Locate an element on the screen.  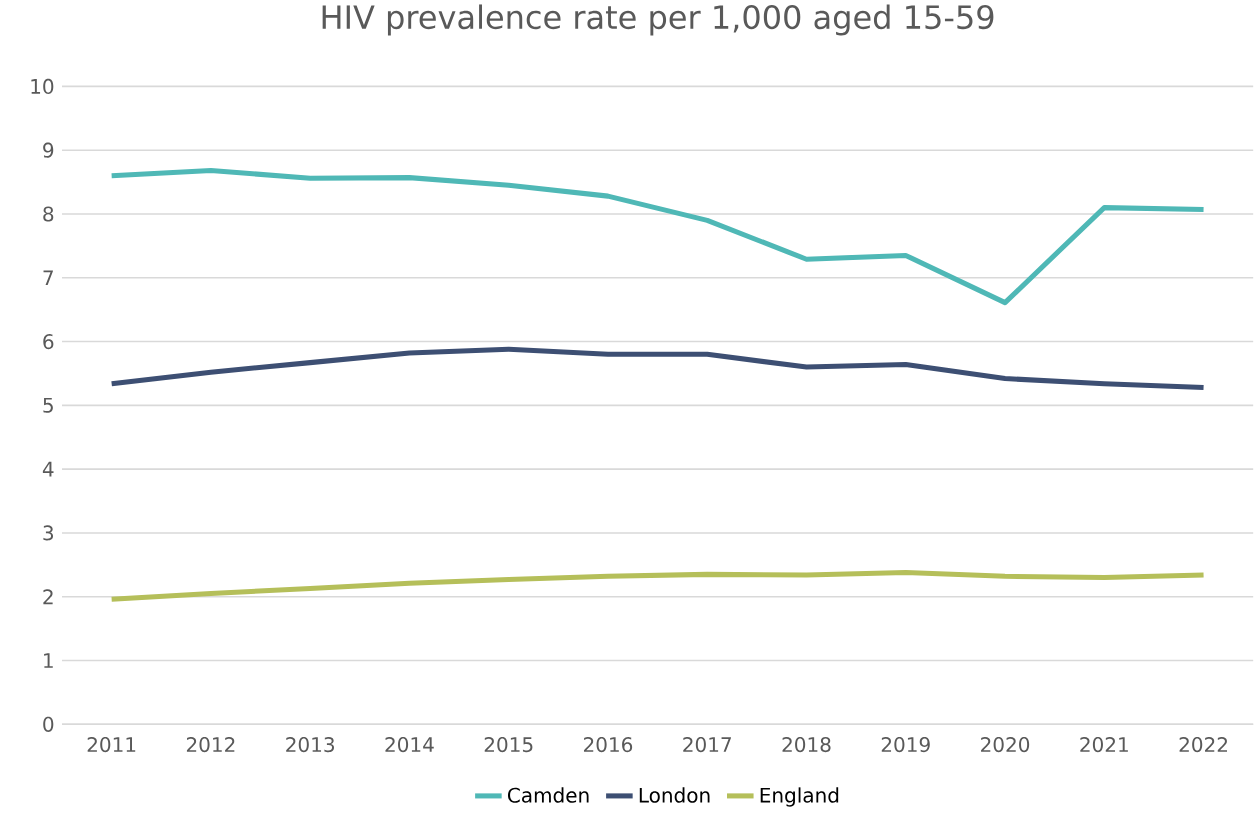
chart-title: HIV prevalence rate per 1,000 aged 15-59 is located at coordinates (658, 20).